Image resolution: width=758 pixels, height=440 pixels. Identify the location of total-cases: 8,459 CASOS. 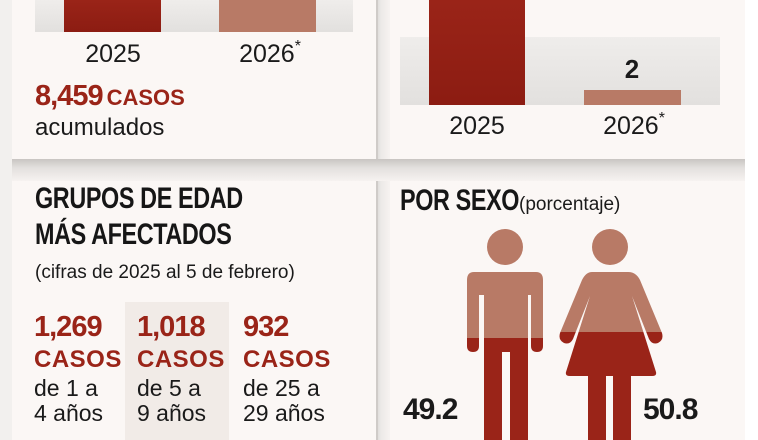
(110, 96).